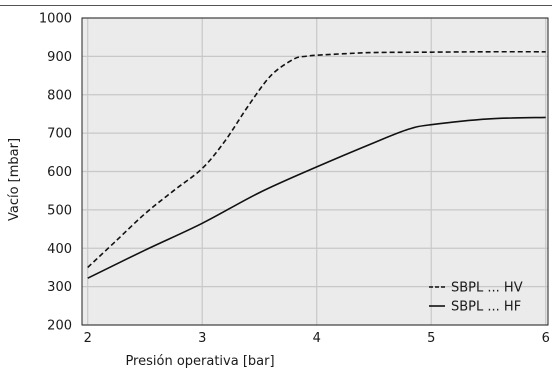 The width and height of the screenshot is (552, 376). I want to click on x-axis-label: Presión operativa [bar], so click(199, 361).